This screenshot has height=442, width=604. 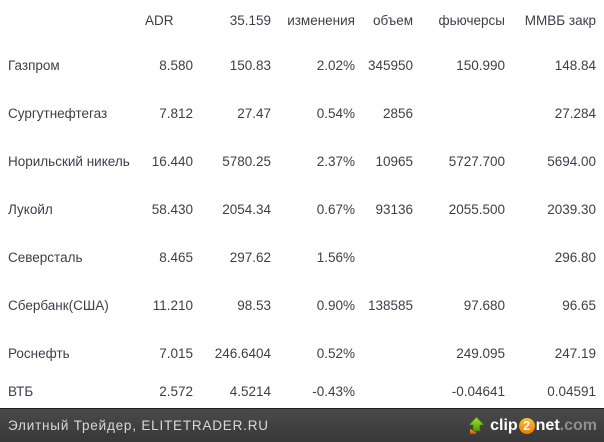 I want to click on cell-micex: 247.19, so click(x=575, y=353).